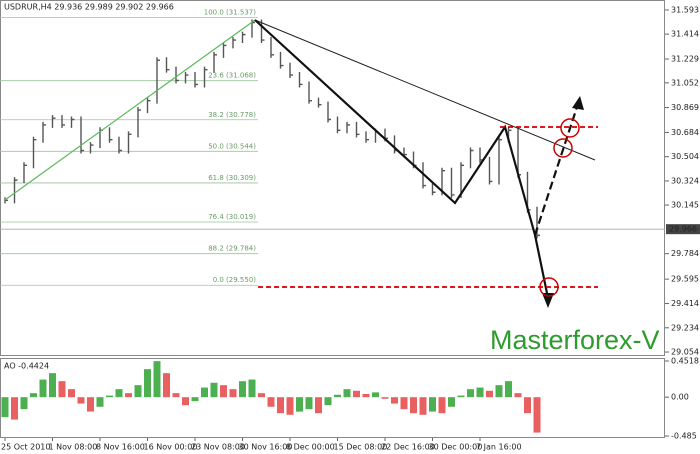 Image resolution: width=700 pixels, height=454 pixels. What do you see at coordinates (232, 178) in the screenshot?
I see `fib-label: 61.8 (30.309)` at bounding box center [232, 178].